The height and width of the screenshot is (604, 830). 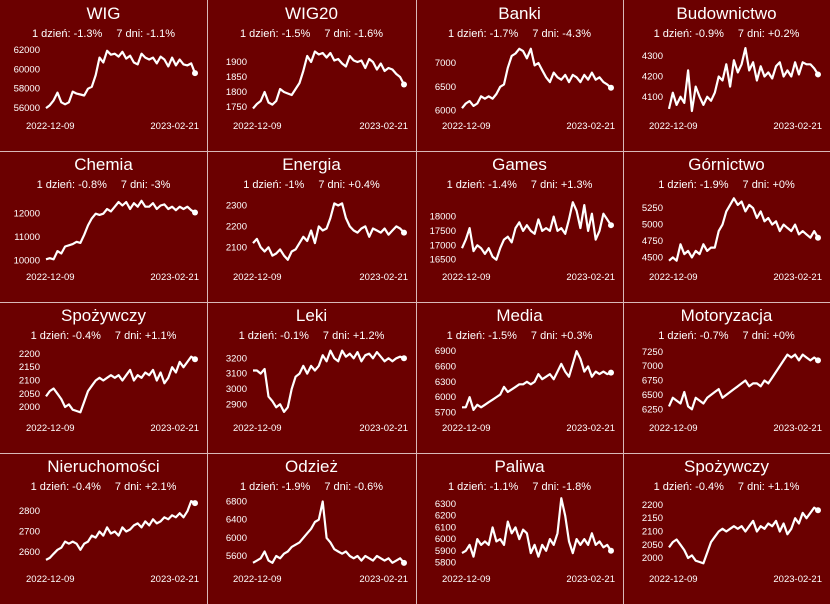 I want to click on y-tick-label: 12000, so click(x=27, y=214).